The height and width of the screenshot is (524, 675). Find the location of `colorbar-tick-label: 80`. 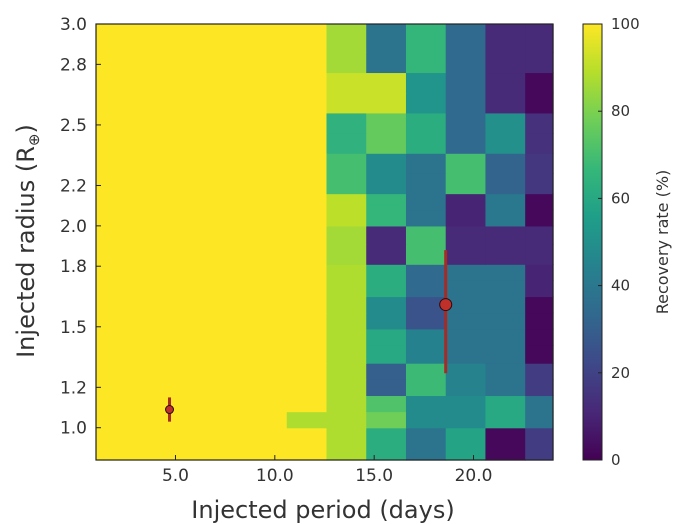

colorbar-tick-label: 80 is located at coordinates (620, 111).